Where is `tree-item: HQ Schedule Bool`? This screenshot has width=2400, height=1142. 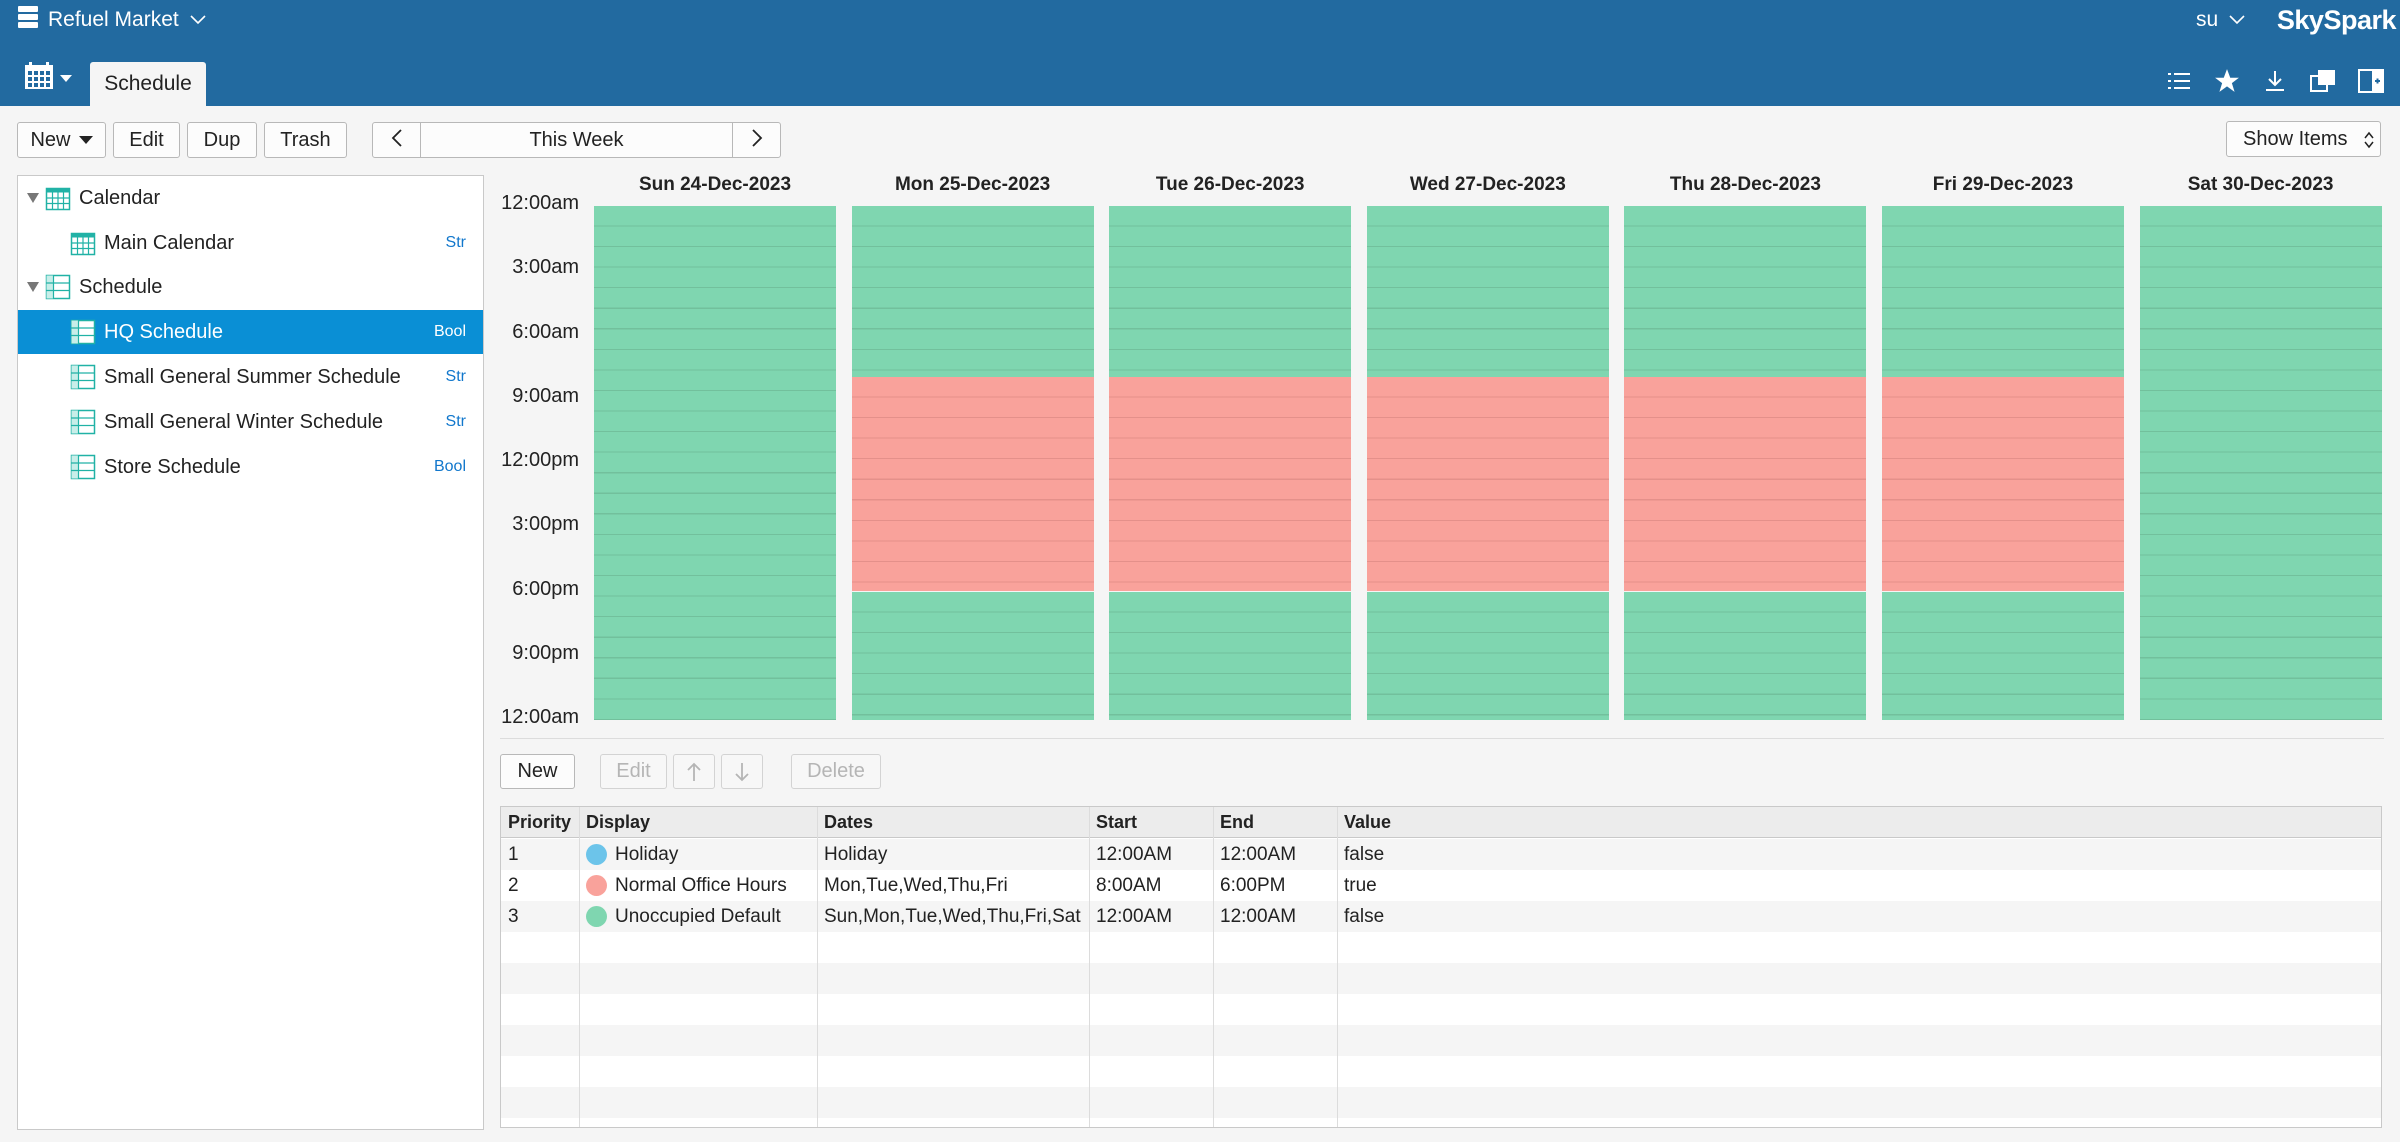
tree-item: HQ Schedule Bool is located at coordinates (250, 332).